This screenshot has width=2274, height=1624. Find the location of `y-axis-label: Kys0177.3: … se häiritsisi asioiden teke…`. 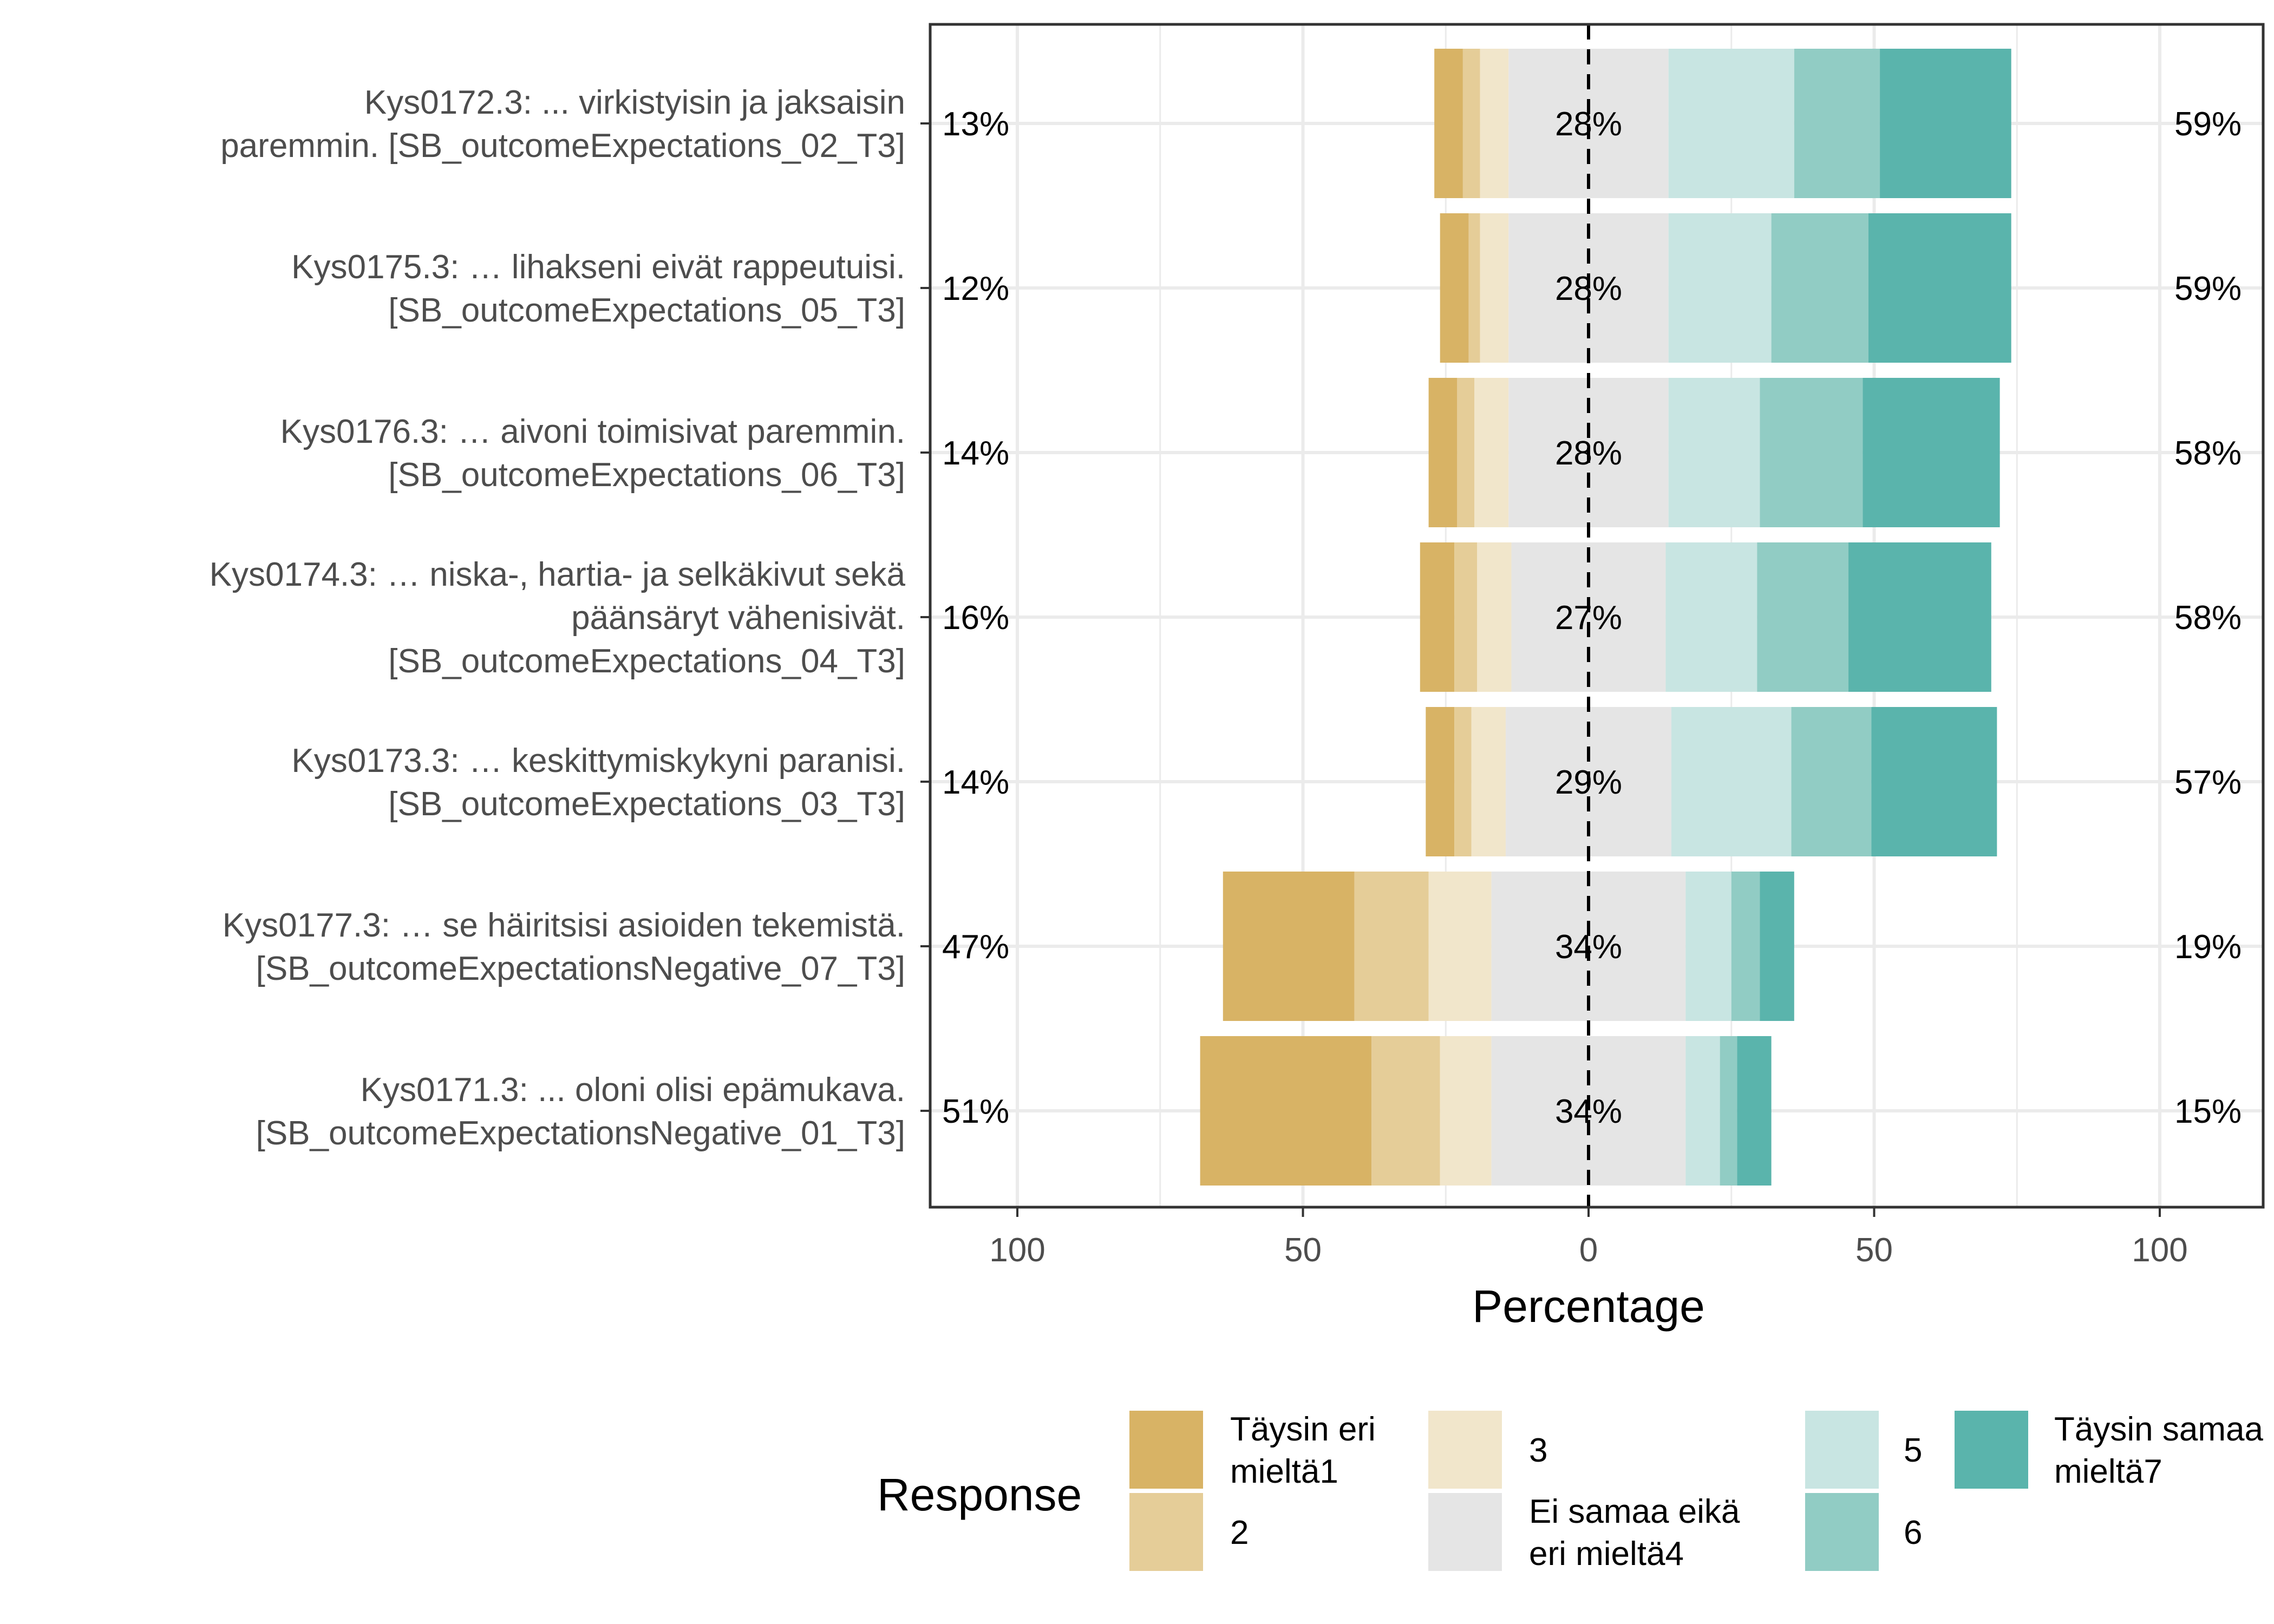

y-axis-label: Kys0177.3: … se häiritsisi asioiden teke… is located at coordinates (564, 947).